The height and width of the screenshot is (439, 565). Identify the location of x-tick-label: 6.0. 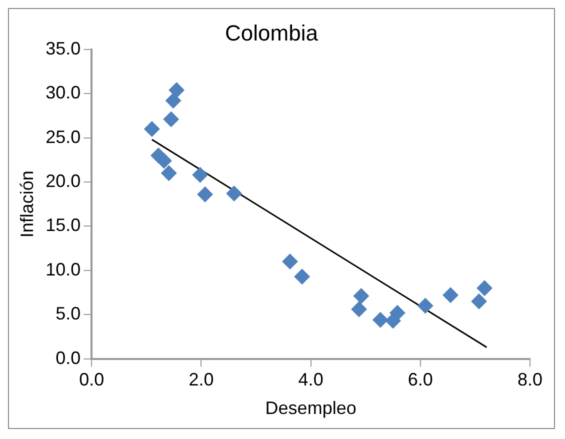
(420, 380).